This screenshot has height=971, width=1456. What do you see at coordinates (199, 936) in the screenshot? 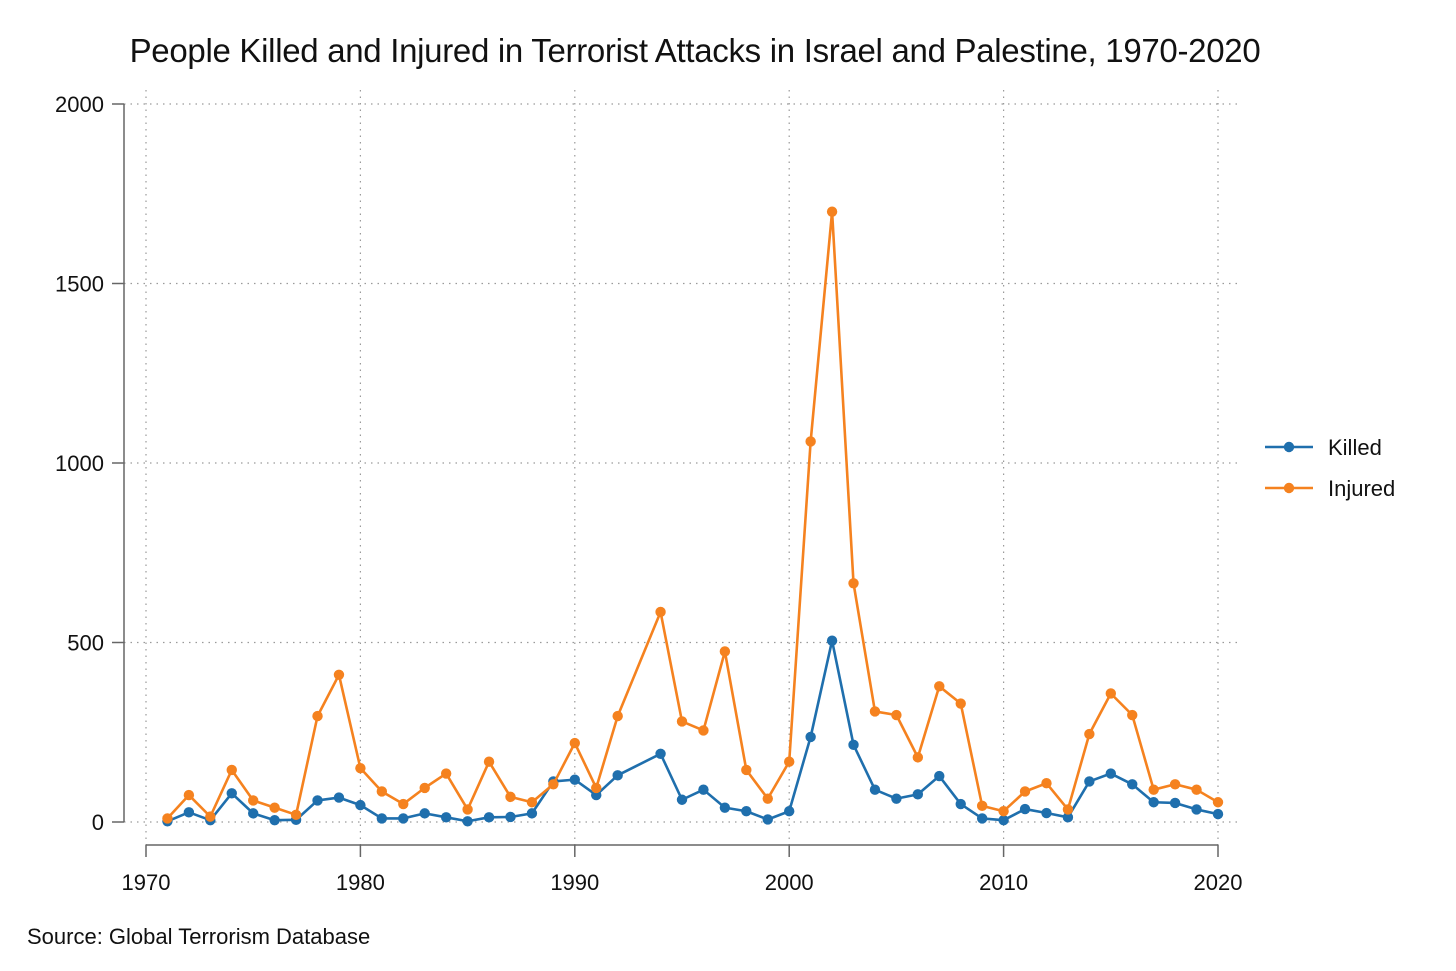
I see `source-note: Source: Global Terrorism Database` at bounding box center [199, 936].